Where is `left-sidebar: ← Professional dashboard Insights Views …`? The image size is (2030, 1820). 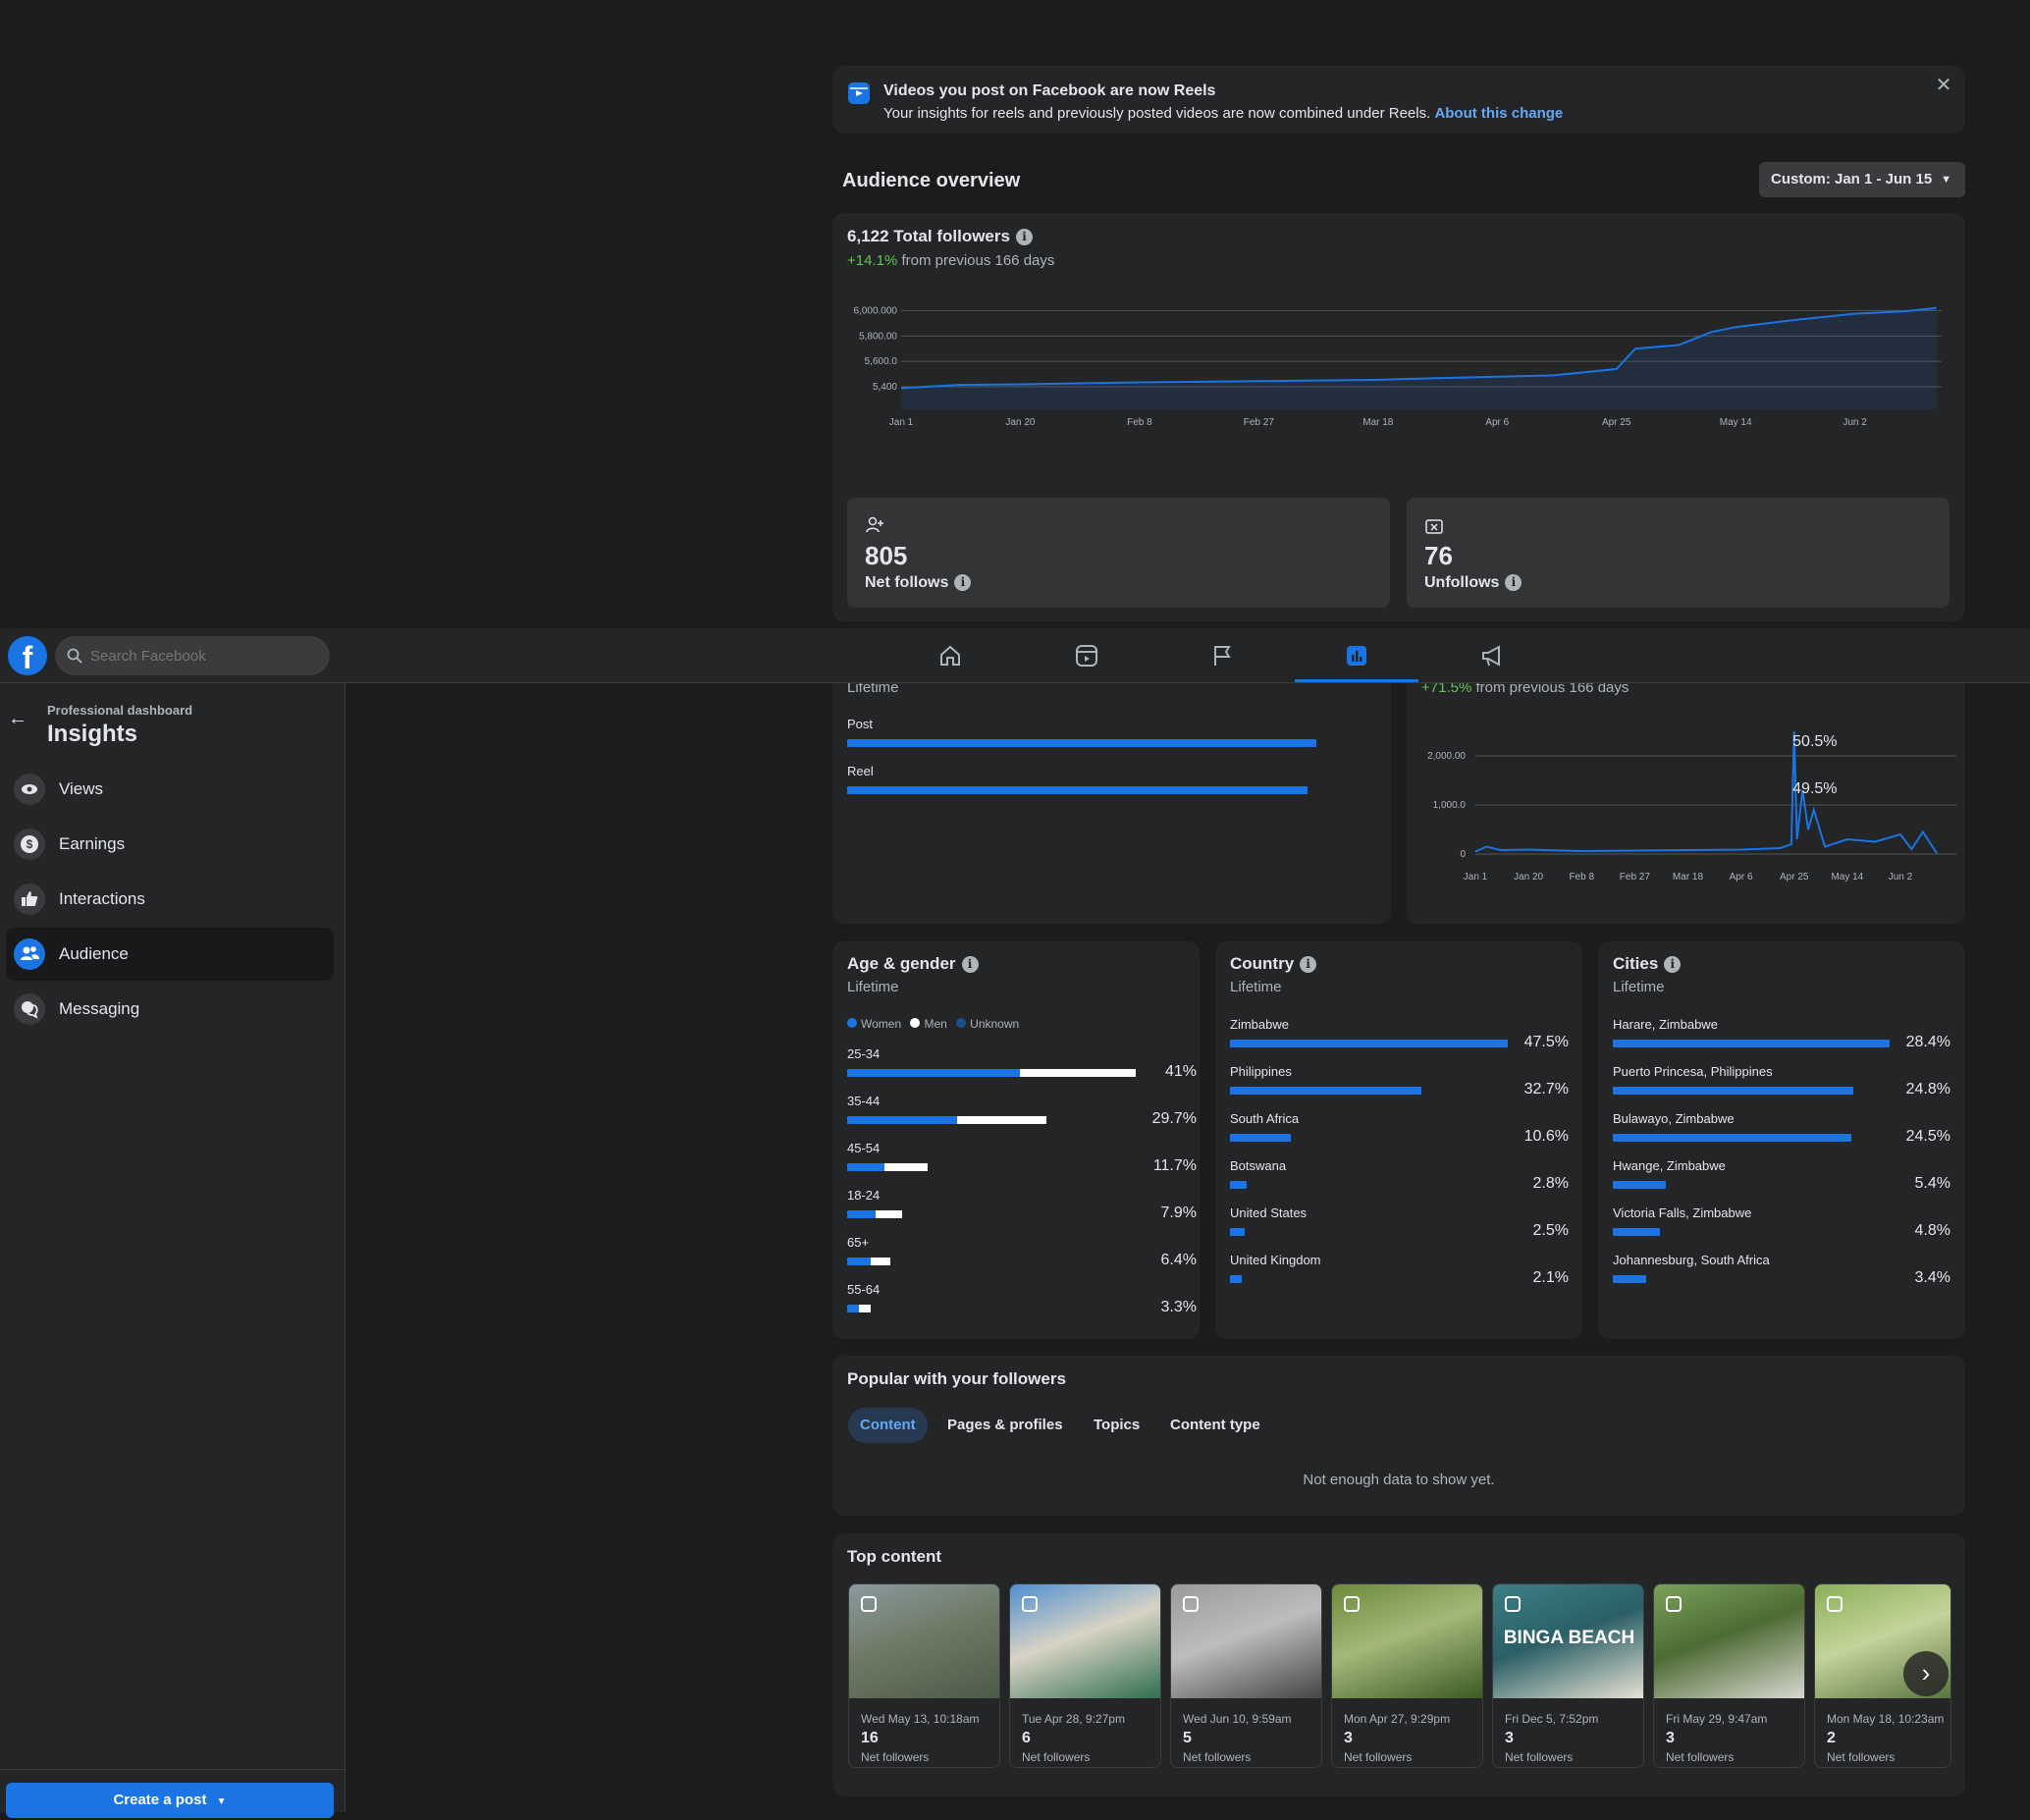
left-sidebar: ← Professional dashboard Insights Views … is located at coordinates (173, 1250).